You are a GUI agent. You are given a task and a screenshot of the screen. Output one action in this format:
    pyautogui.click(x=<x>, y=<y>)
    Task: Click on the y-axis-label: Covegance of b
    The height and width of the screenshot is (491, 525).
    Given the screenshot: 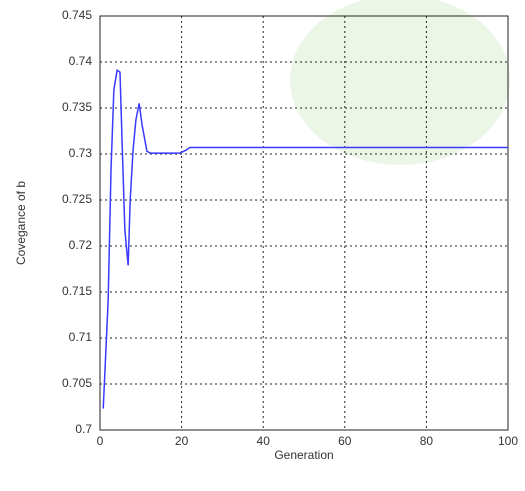 What is the action you would take?
    pyautogui.click(x=21, y=223)
    